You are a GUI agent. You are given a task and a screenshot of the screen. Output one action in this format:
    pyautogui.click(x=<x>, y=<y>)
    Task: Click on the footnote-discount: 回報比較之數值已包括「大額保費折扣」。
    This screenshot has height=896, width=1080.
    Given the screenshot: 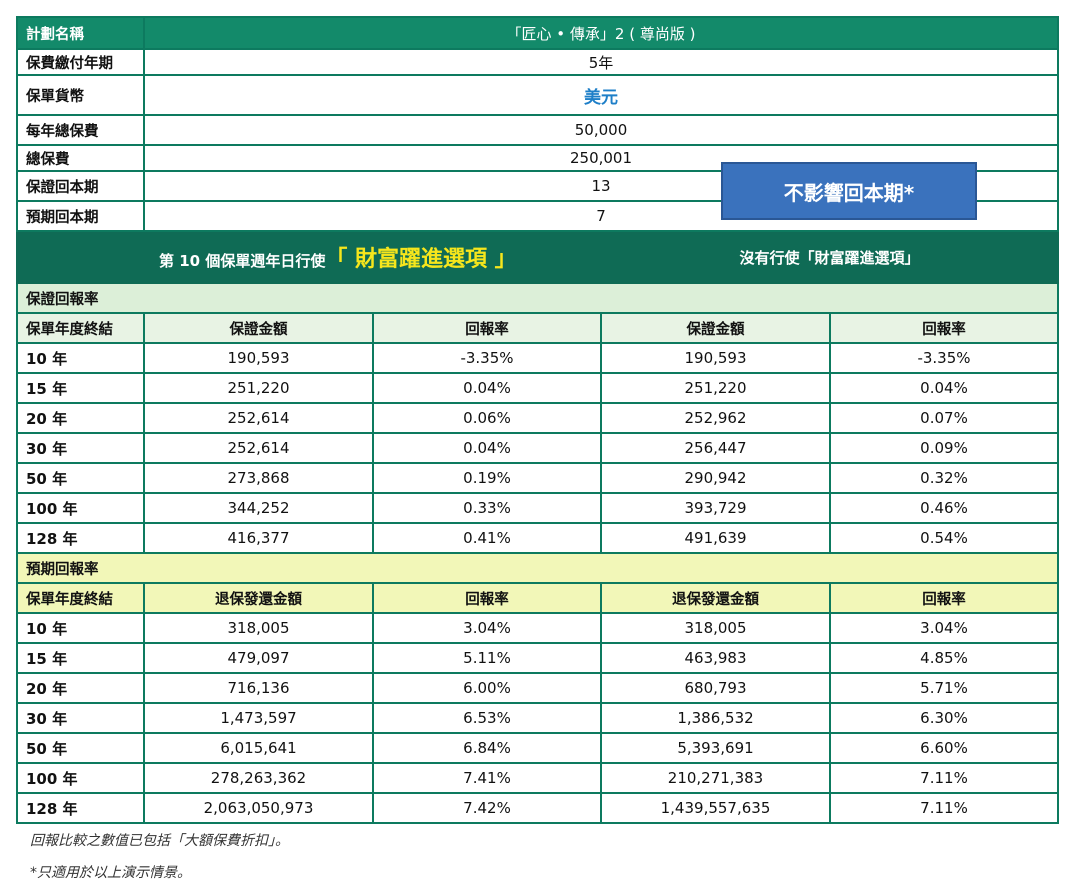 What is the action you would take?
    pyautogui.click(x=159, y=841)
    